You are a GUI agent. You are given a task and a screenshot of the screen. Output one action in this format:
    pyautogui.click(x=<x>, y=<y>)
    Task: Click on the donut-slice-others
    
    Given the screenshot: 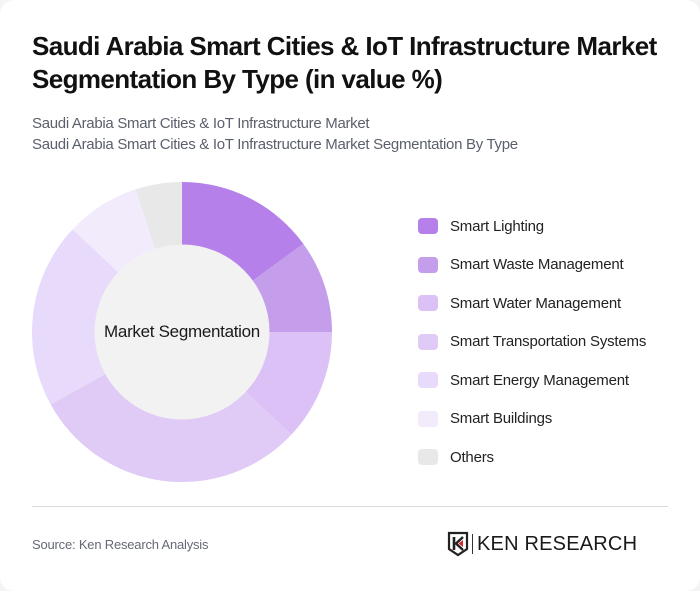 What is the action you would take?
    pyautogui.click(x=158, y=216)
    